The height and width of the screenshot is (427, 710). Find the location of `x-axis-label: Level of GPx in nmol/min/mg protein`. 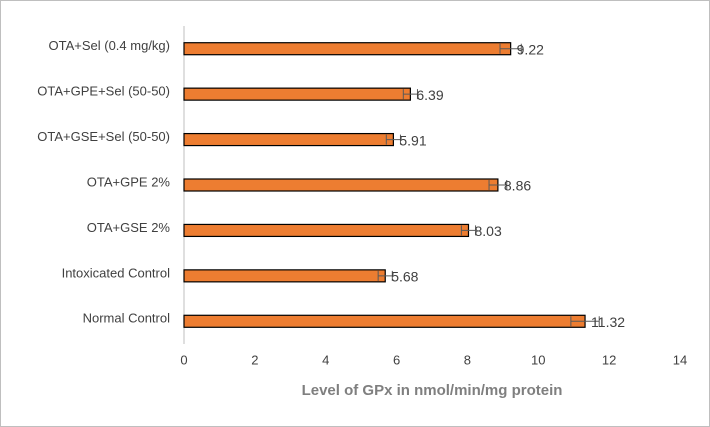

x-axis-label: Level of GPx in nmol/min/mg protein is located at coordinates (432, 390).